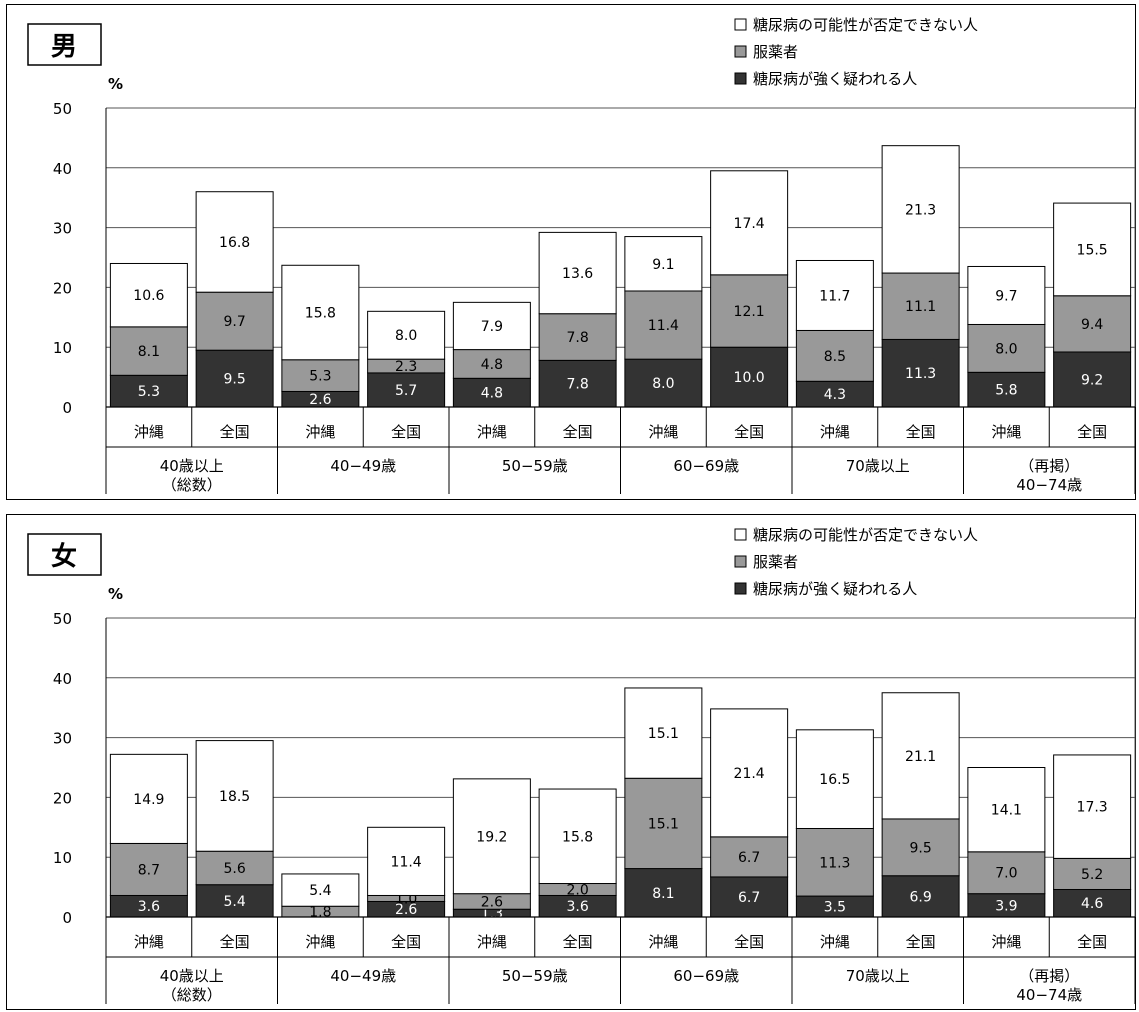 The height and width of the screenshot is (1012, 1139). Describe the element at coordinates (749, 898) in the screenshot. I see `data-label: 6.7` at that location.